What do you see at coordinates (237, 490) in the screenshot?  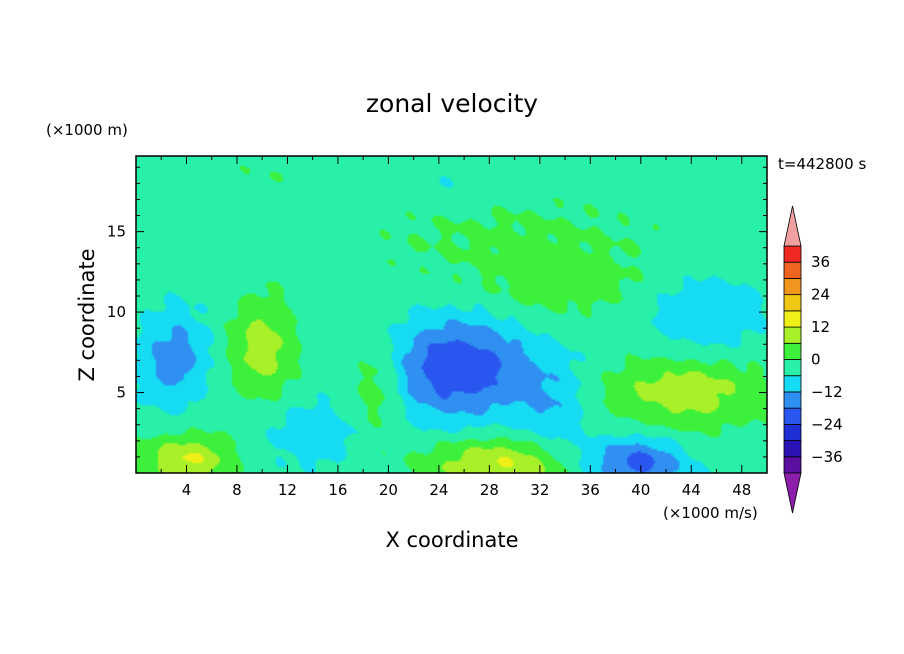 I see `x-tick-label: 8` at bounding box center [237, 490].